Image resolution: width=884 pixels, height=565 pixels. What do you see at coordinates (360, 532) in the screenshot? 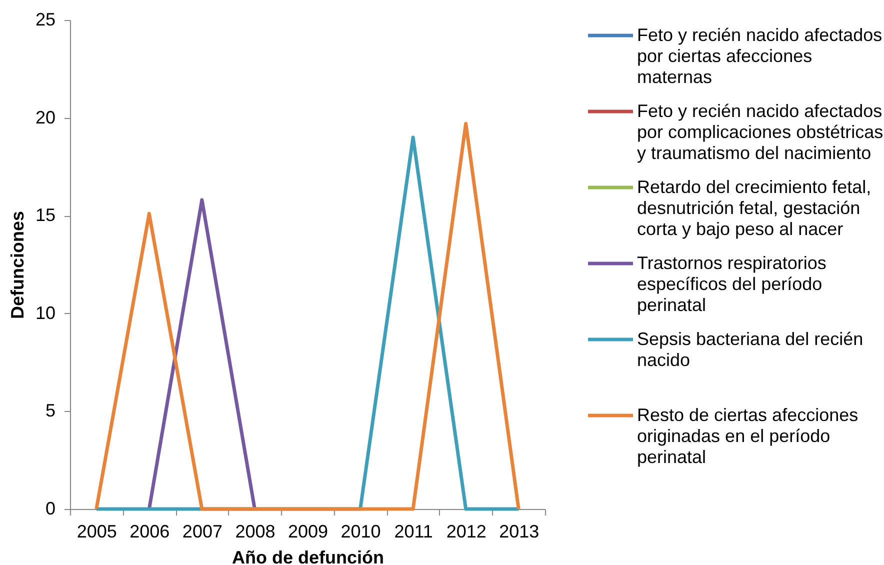
I see `x-tick-label: 2010` at bounding box center [360, 532].